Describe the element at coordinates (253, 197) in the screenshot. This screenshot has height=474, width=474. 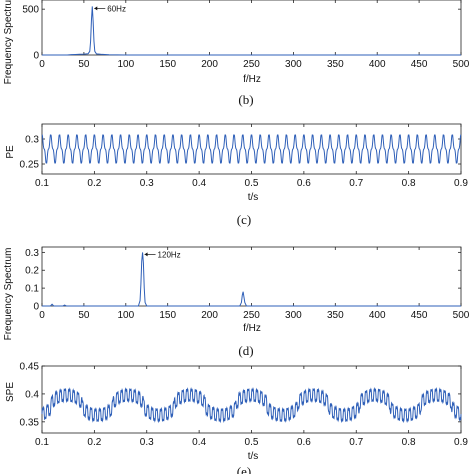
I see `panel-c-xlabel: t/s` at that location.